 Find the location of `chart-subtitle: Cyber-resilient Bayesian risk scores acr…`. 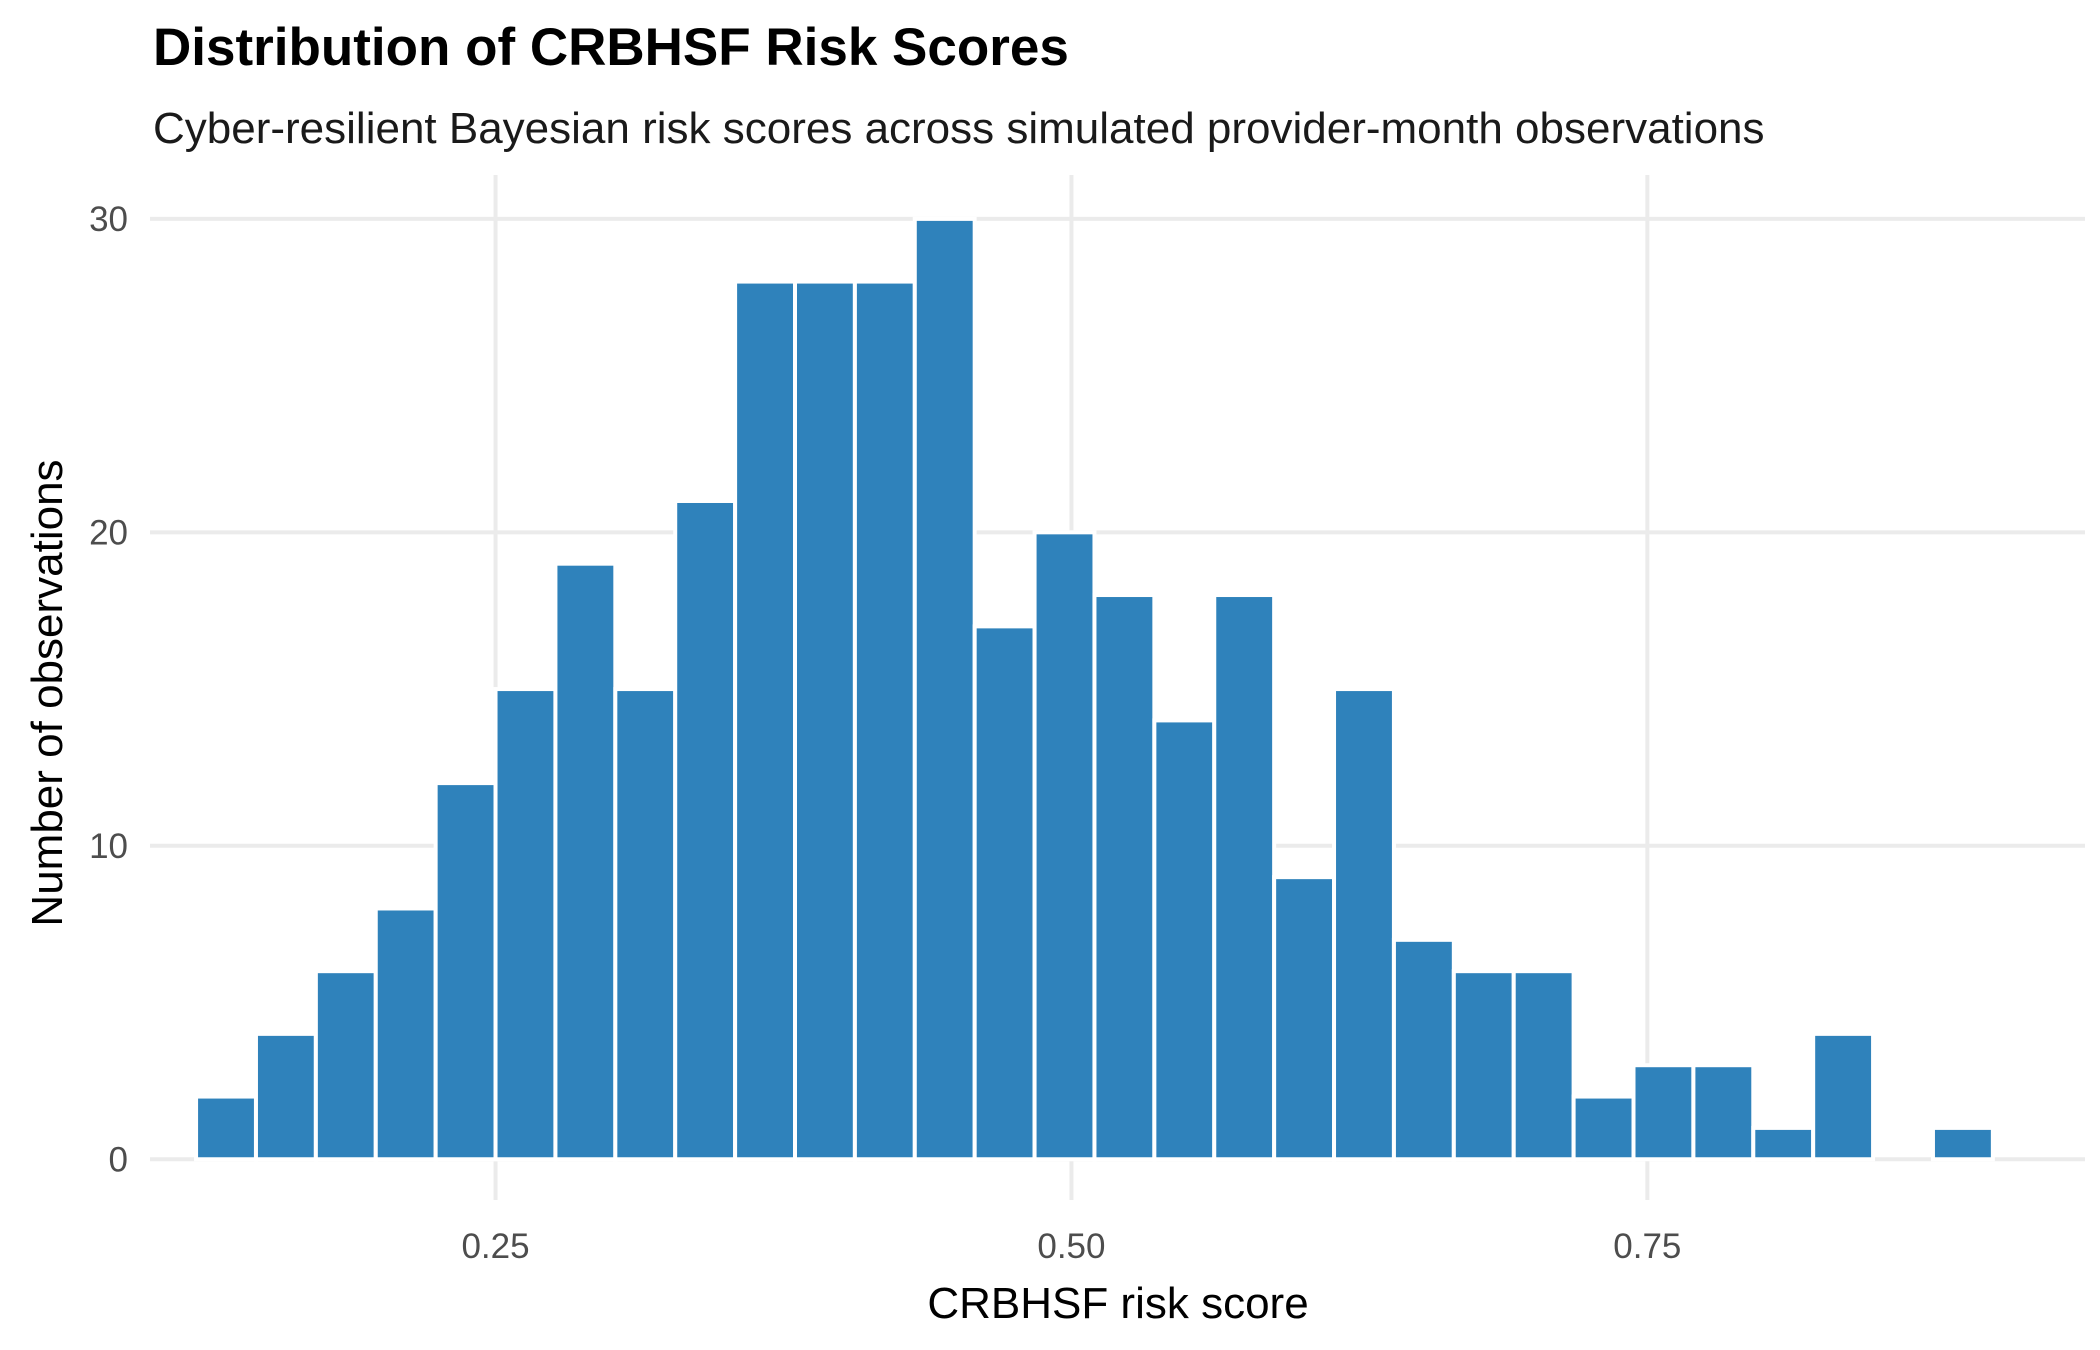

chart-subtitle: Cyber-resilient Bayesian risk scores acr… is located at coordinates (959, 128).